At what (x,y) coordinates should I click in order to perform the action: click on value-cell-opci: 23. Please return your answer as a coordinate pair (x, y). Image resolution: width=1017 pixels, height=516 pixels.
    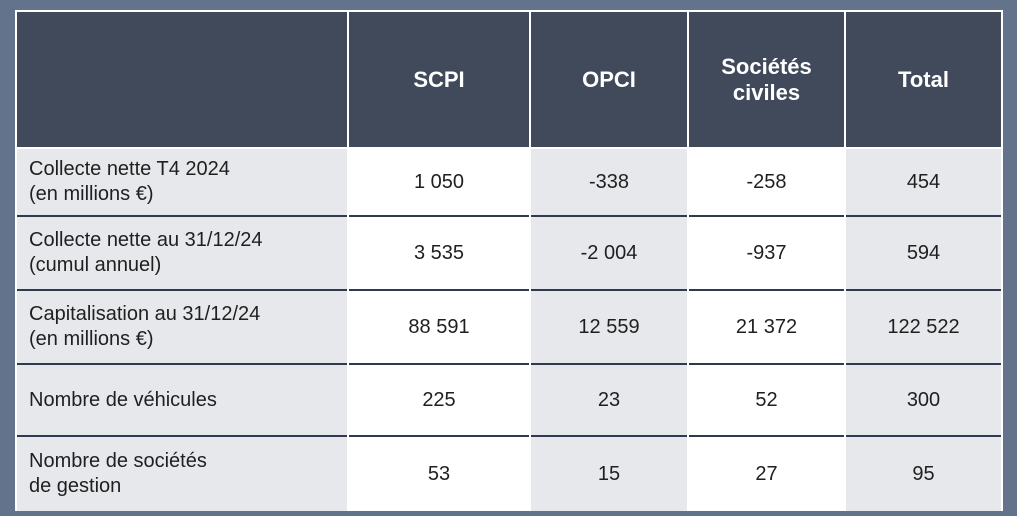
    Looking at the image, I should click on (609, 399).